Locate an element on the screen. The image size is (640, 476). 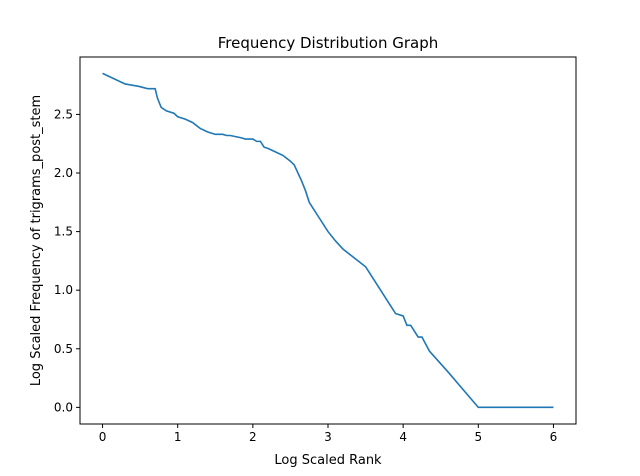
y-tick-label: 2.5 is located at coordinates (63, 114).